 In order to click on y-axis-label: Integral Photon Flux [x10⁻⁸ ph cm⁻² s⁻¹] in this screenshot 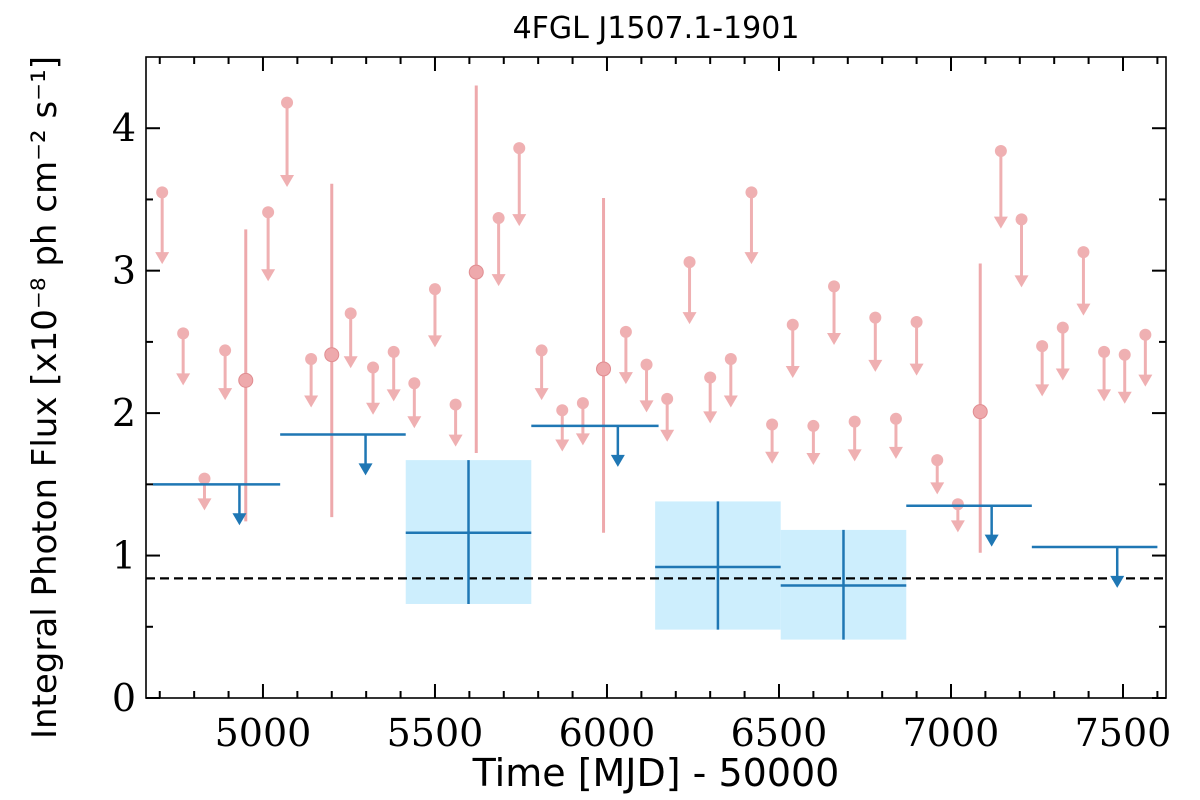, I will do `click(45, 397)`.